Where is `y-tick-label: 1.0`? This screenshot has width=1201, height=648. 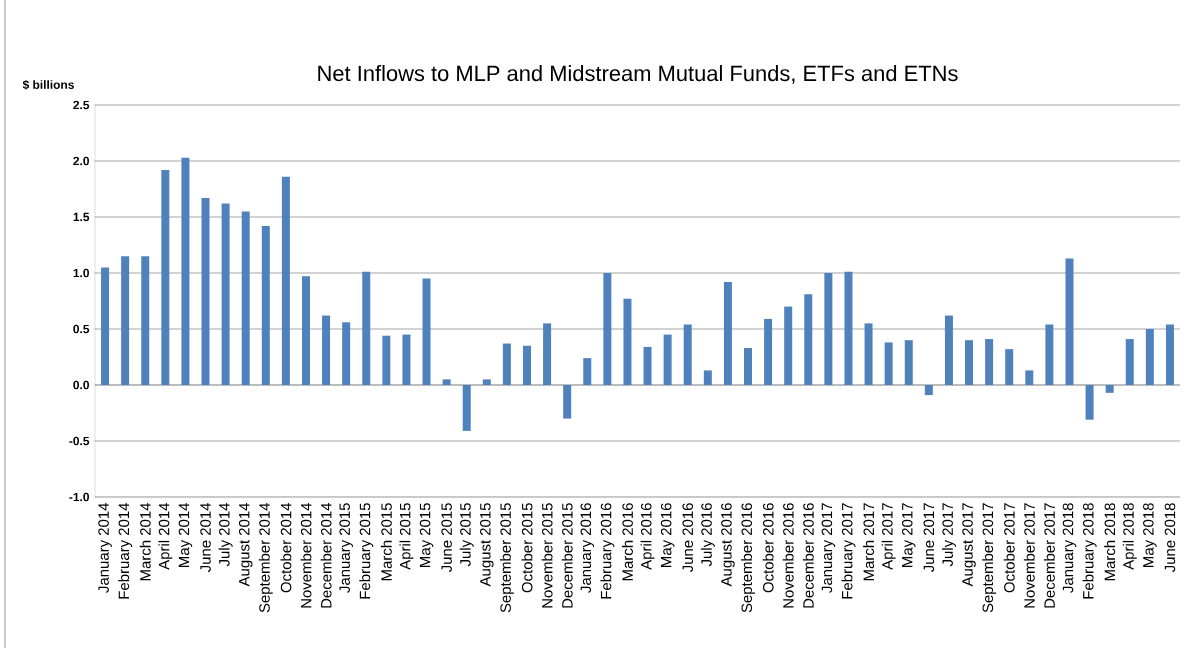
y-tick-label: 1.0 is located at coordinates (81, 273).